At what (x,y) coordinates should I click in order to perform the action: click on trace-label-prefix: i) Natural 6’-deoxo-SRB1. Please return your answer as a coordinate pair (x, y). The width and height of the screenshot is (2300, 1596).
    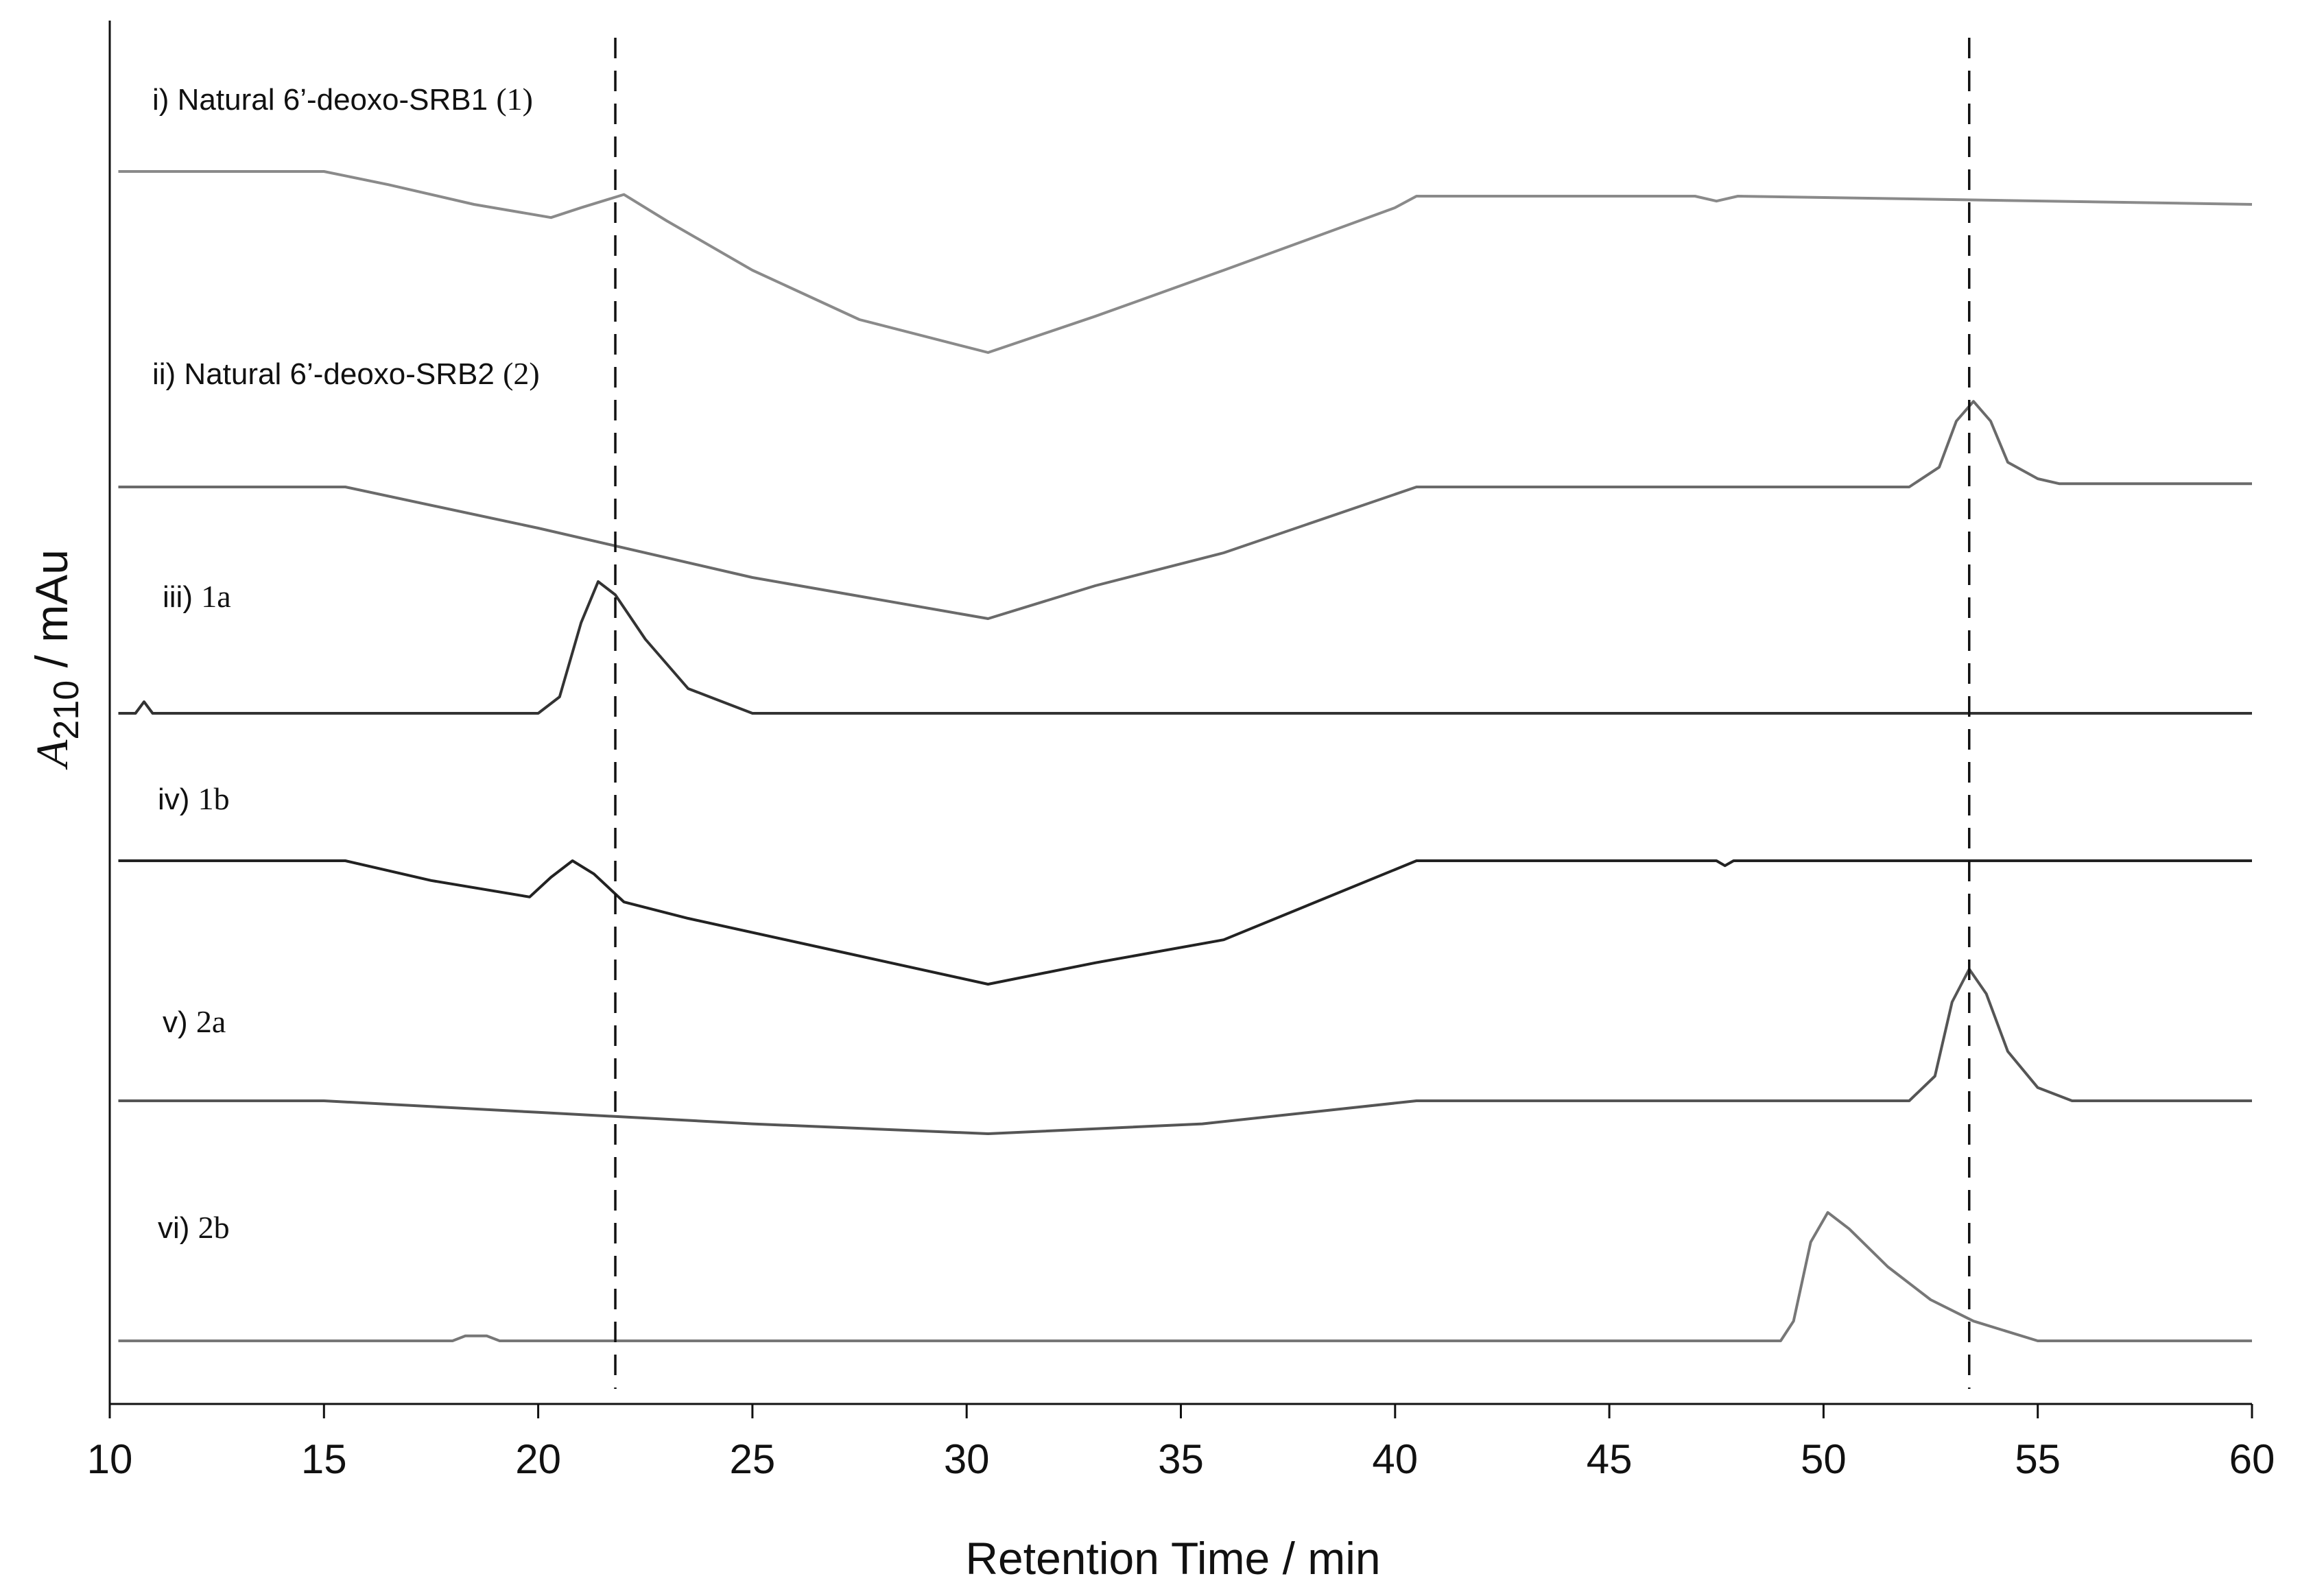
    Looking at the image, I should click on (324, 100).